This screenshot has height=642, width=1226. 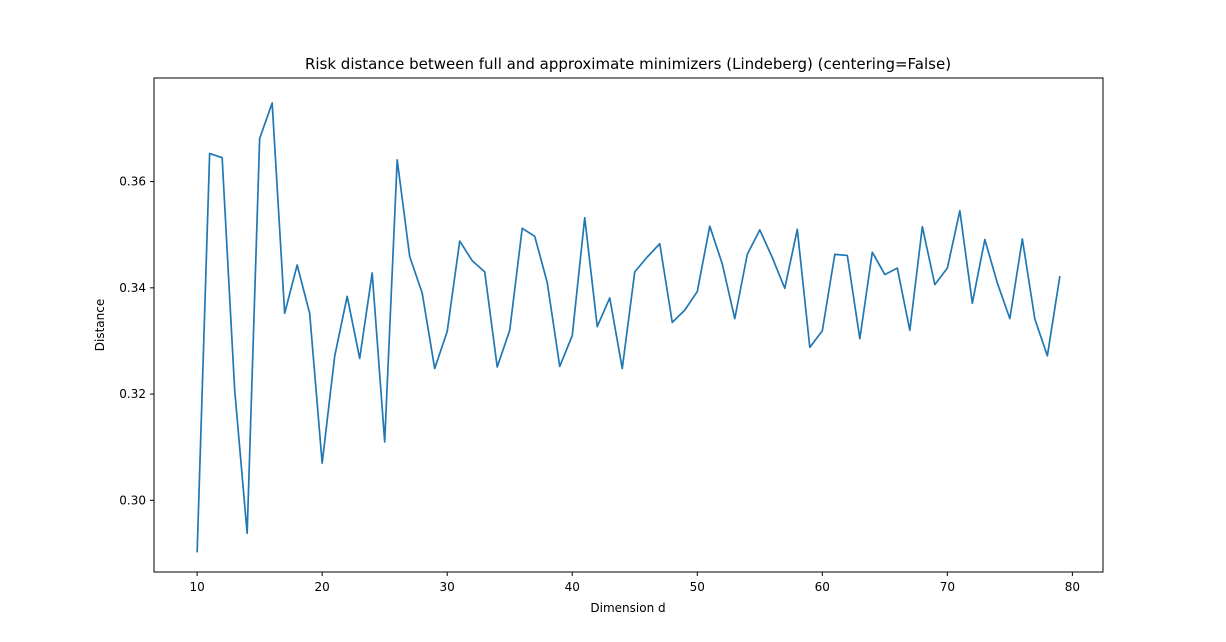 What do you see at coordinates (132, 182) in the screenshot?
I see `y-tick-label: 0.36` at bounding box center [132, 182].